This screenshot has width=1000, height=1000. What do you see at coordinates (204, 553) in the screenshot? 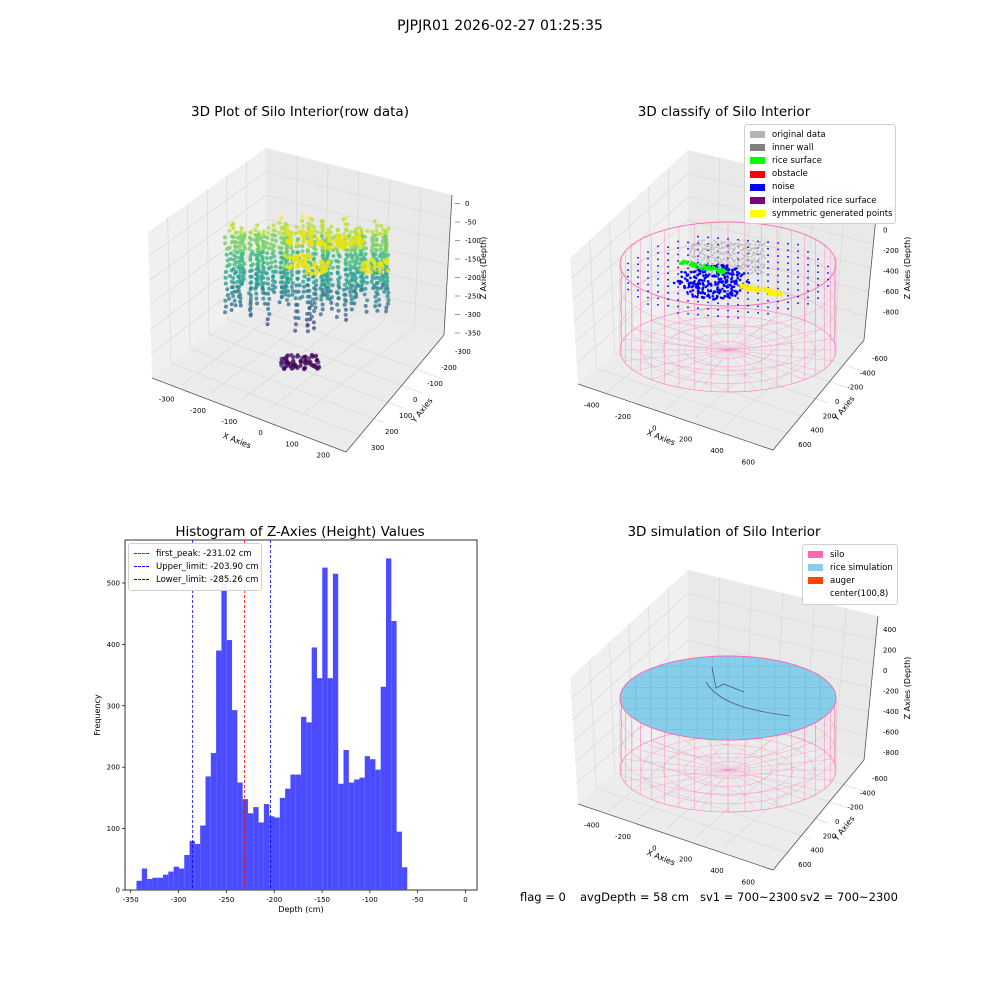
I see `legend-label: first_peak: -231.02 cm` at bounding box center [204, 553].